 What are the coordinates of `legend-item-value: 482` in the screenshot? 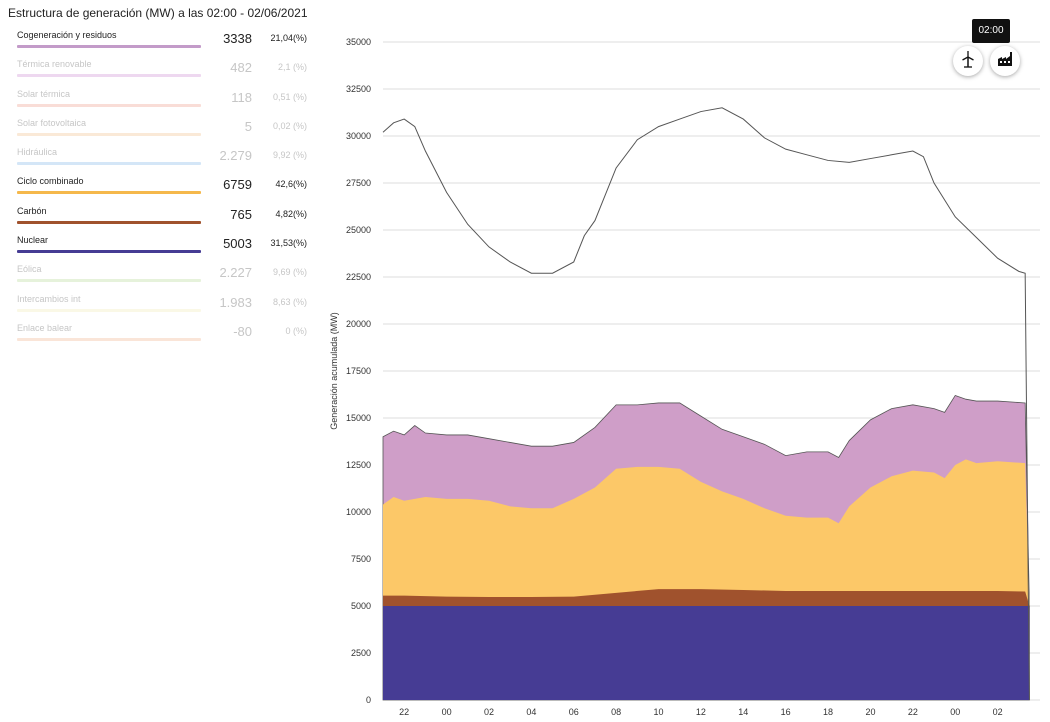 It's located at (241, 68).